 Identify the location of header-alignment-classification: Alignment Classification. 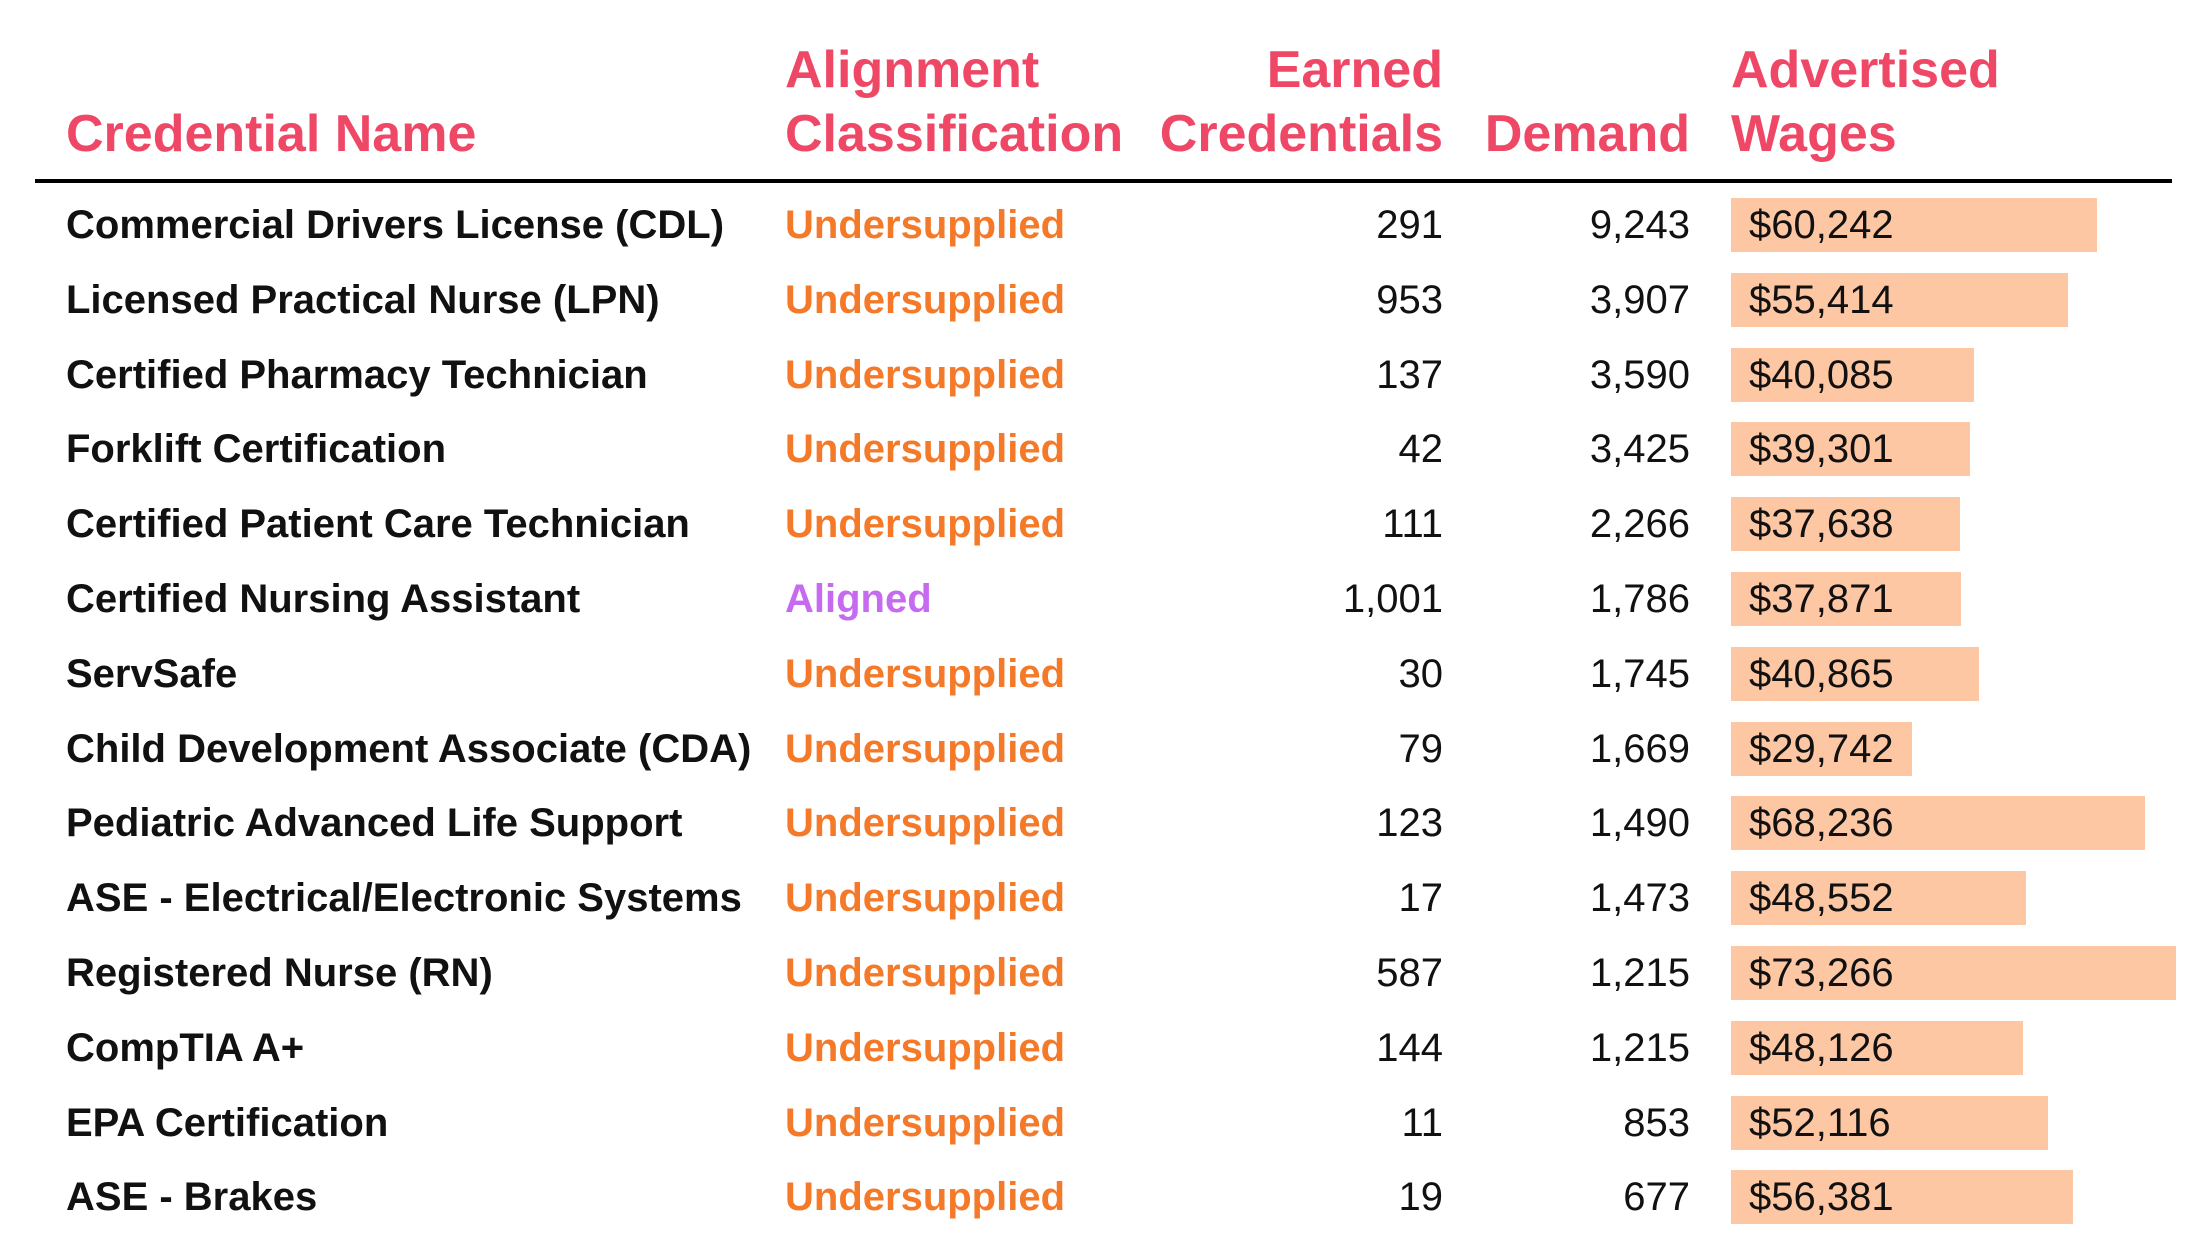
(954, 102).